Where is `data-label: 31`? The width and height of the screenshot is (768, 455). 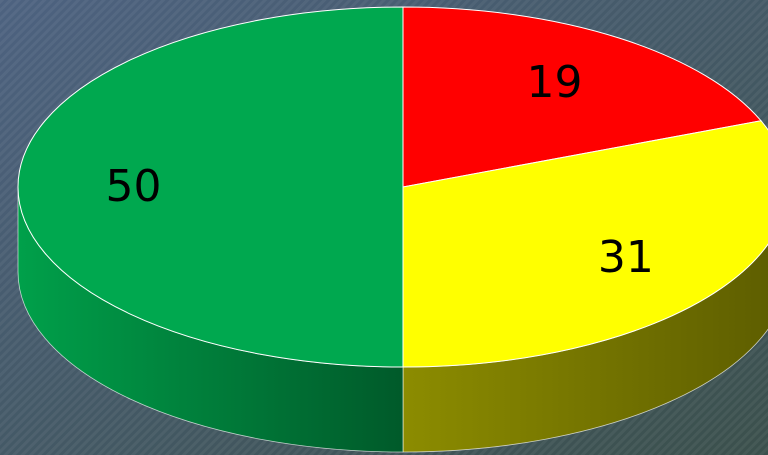 data-label: 31 is located at coordinates (626, 257).